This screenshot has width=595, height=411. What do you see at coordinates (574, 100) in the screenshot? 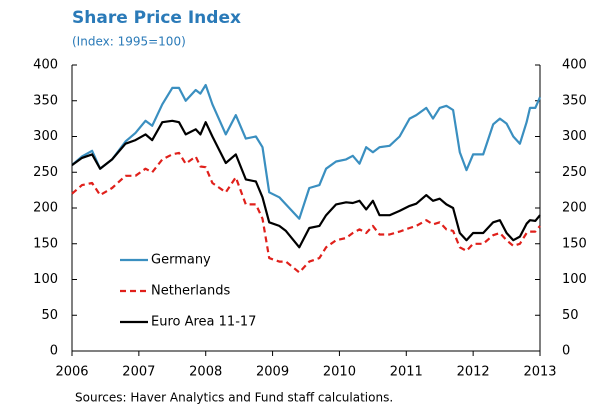
I see `y2-tick-label: 350` at bounding box center [574, 100].